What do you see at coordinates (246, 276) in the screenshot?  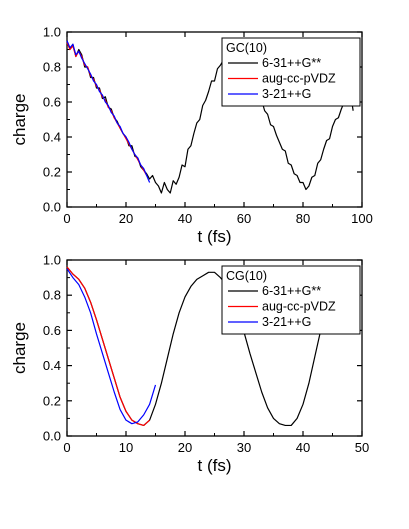 I see `legend-title: CG(10)` at bounding box center [246, 276].